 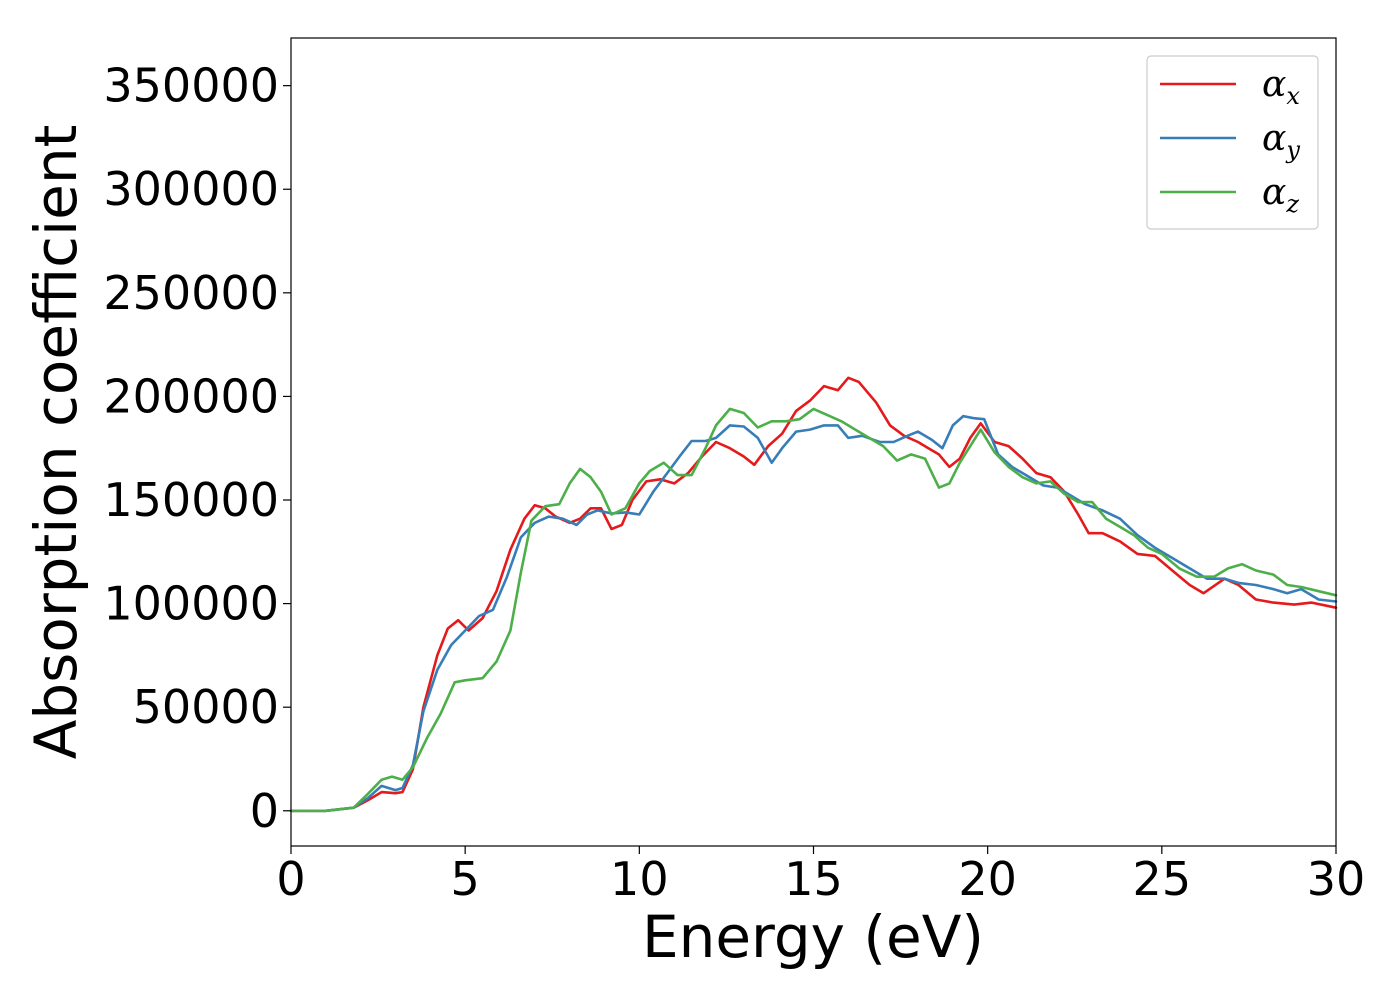 What do you see at coordinates (987, 879) in the screenshot?
I see `x-tick-label: 20` at bounding box center [987, 879].